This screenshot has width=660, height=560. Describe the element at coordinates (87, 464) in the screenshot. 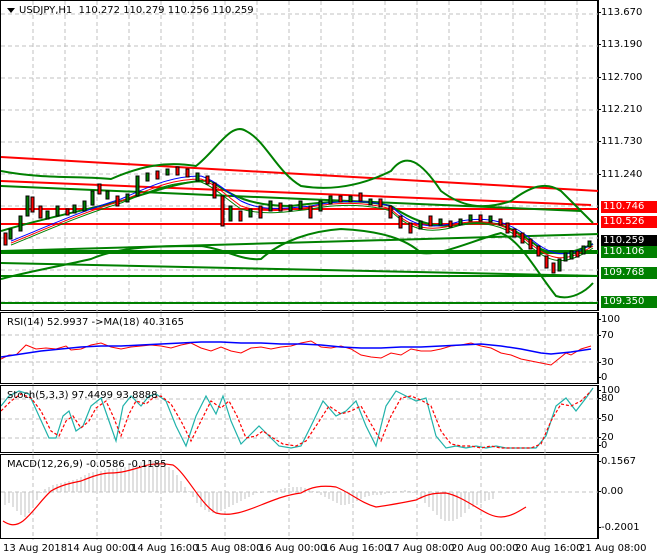

I see `macd-legend: MACD(12,26,9) -0.0586 -0.1185` at that location.